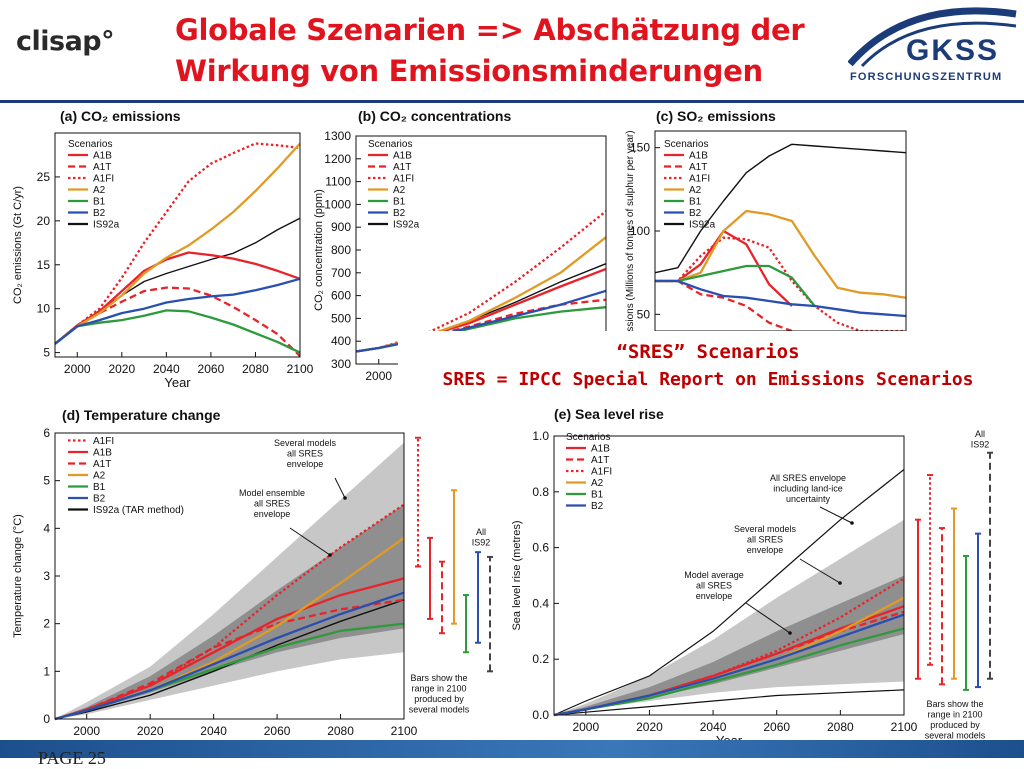 Image resolution: width=1024 pixels, height=769 pixels. What do you see at coordinates (44, 221) in the screenshot?
I see `y-tick-label: 20` at bounding box center [44, 221].